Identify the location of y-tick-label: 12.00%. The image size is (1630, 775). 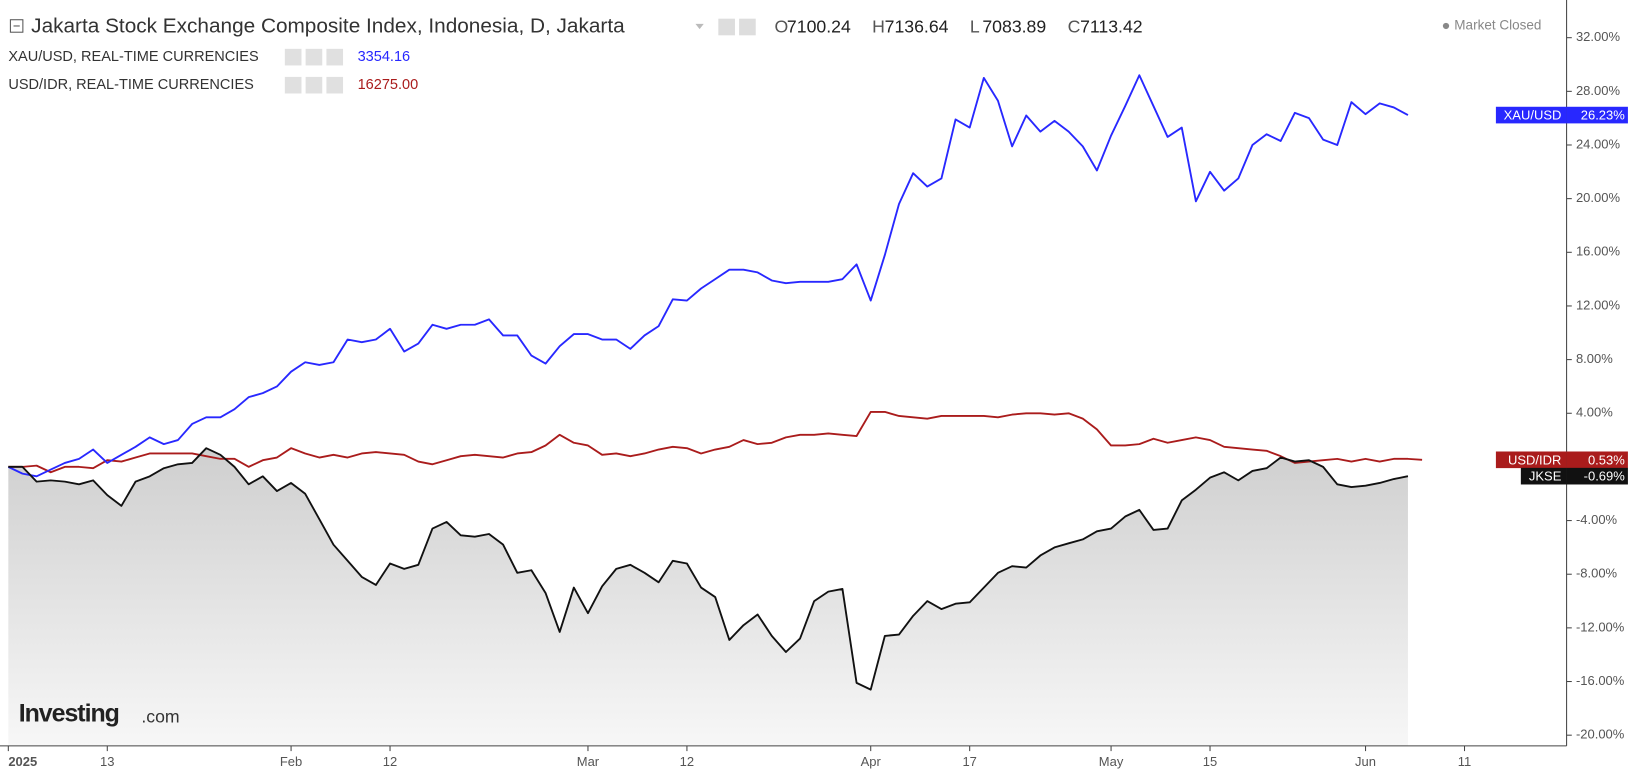
(1598, 304).